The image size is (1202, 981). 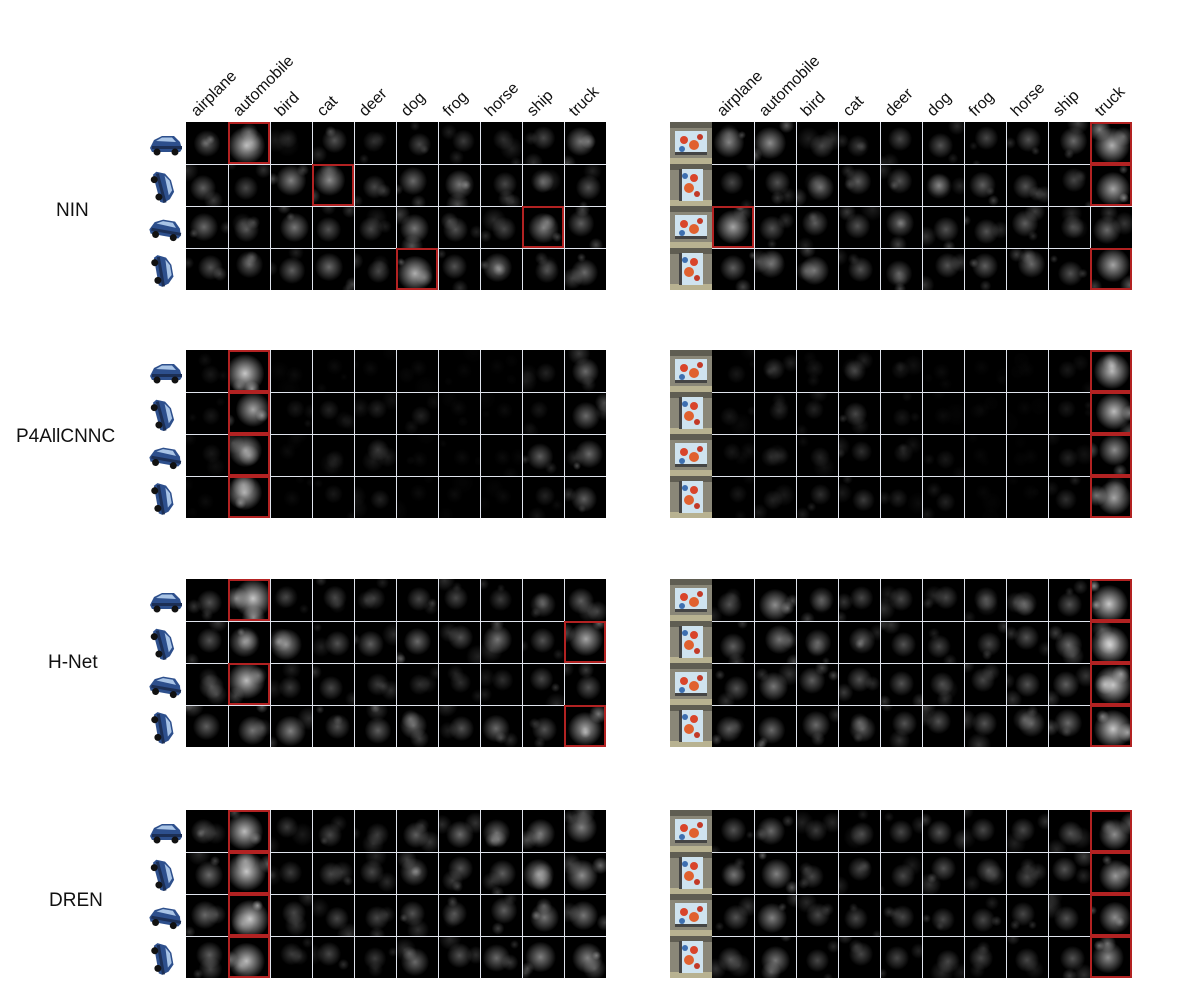 I want to click on saliency-cell-NIN-right-0-ship, so click(x=1069, y=143).